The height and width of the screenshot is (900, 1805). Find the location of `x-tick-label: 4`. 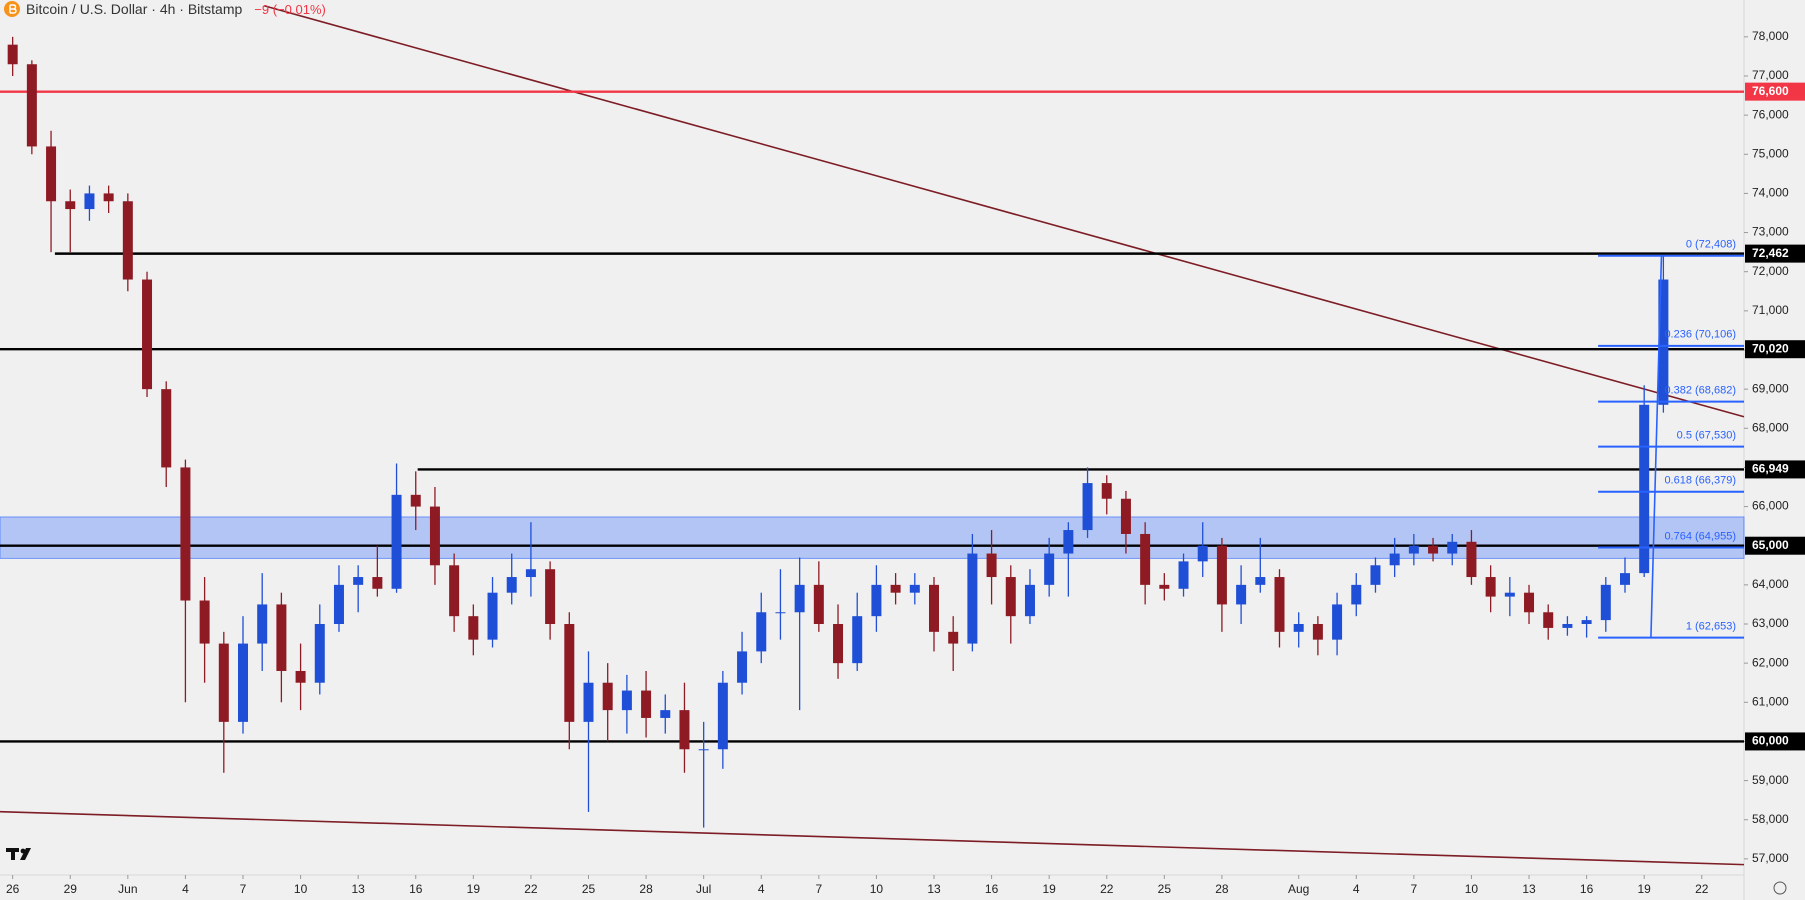

x-tick-label: 4 is located at coordinates (761, 889).